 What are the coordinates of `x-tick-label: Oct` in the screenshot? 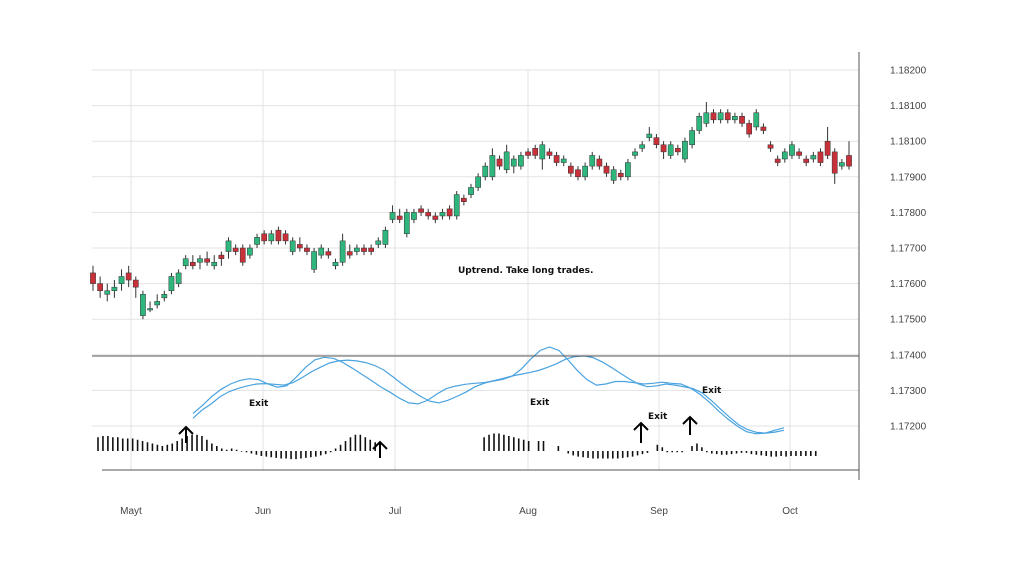 It's located at (790, 511).